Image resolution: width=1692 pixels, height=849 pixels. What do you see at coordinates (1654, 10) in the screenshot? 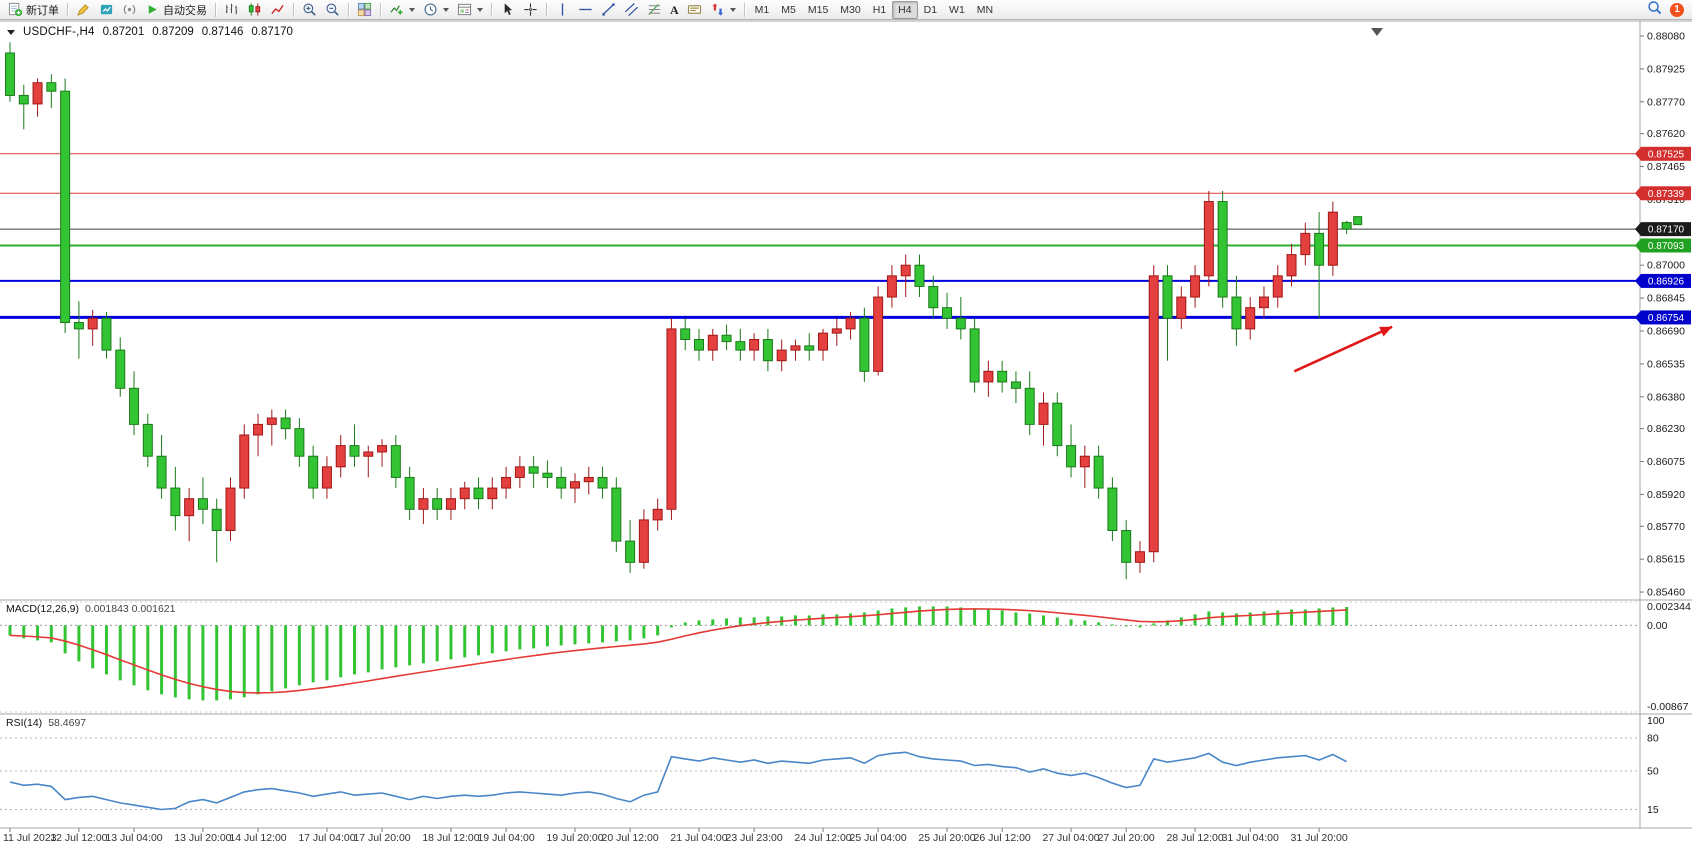
I see `search-icon` at bounding box center [1654, 10].